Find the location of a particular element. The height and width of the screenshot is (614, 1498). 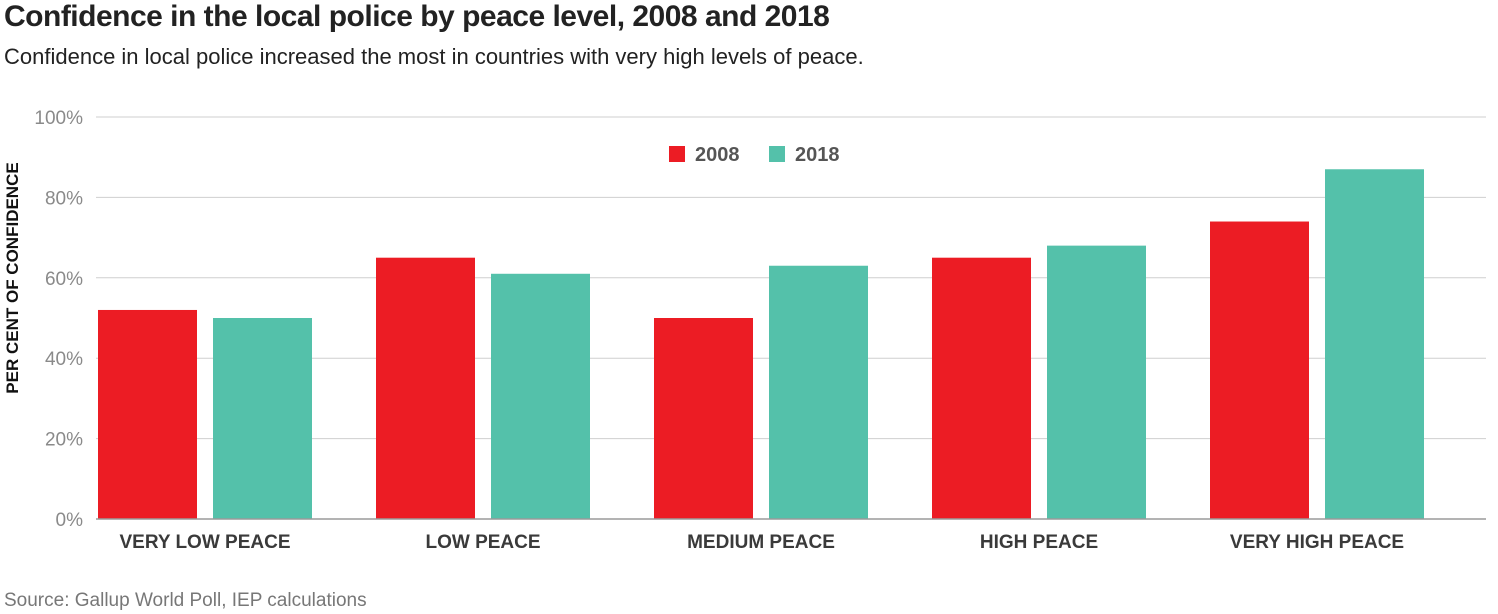

x-category-label: VERY HIGH PEACE is located at coordinates (1317, 542).